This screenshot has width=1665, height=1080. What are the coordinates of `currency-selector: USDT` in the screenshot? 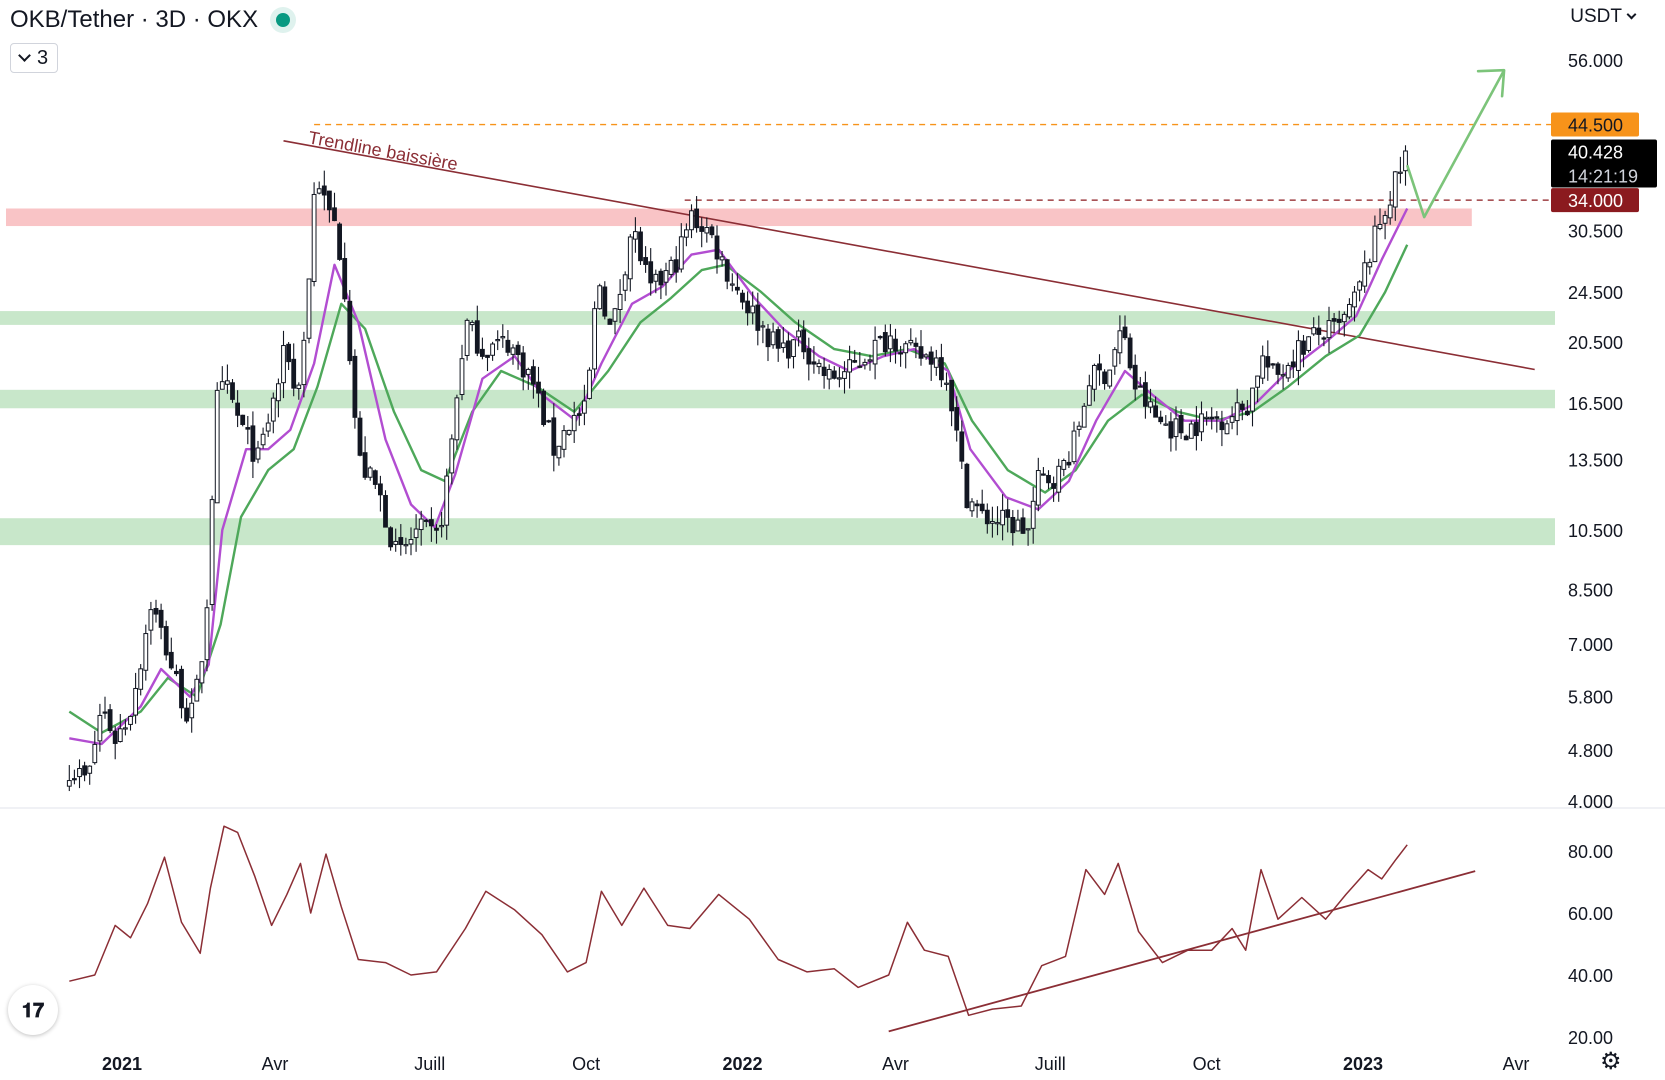 It's located at (1603, 17).